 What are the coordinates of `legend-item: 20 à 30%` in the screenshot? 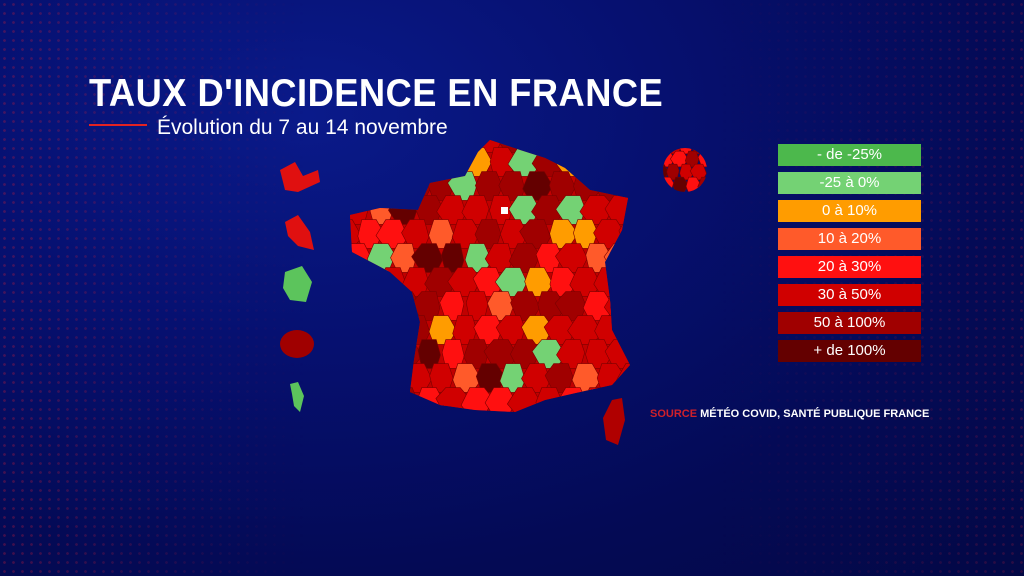 It's located at (849, 267).